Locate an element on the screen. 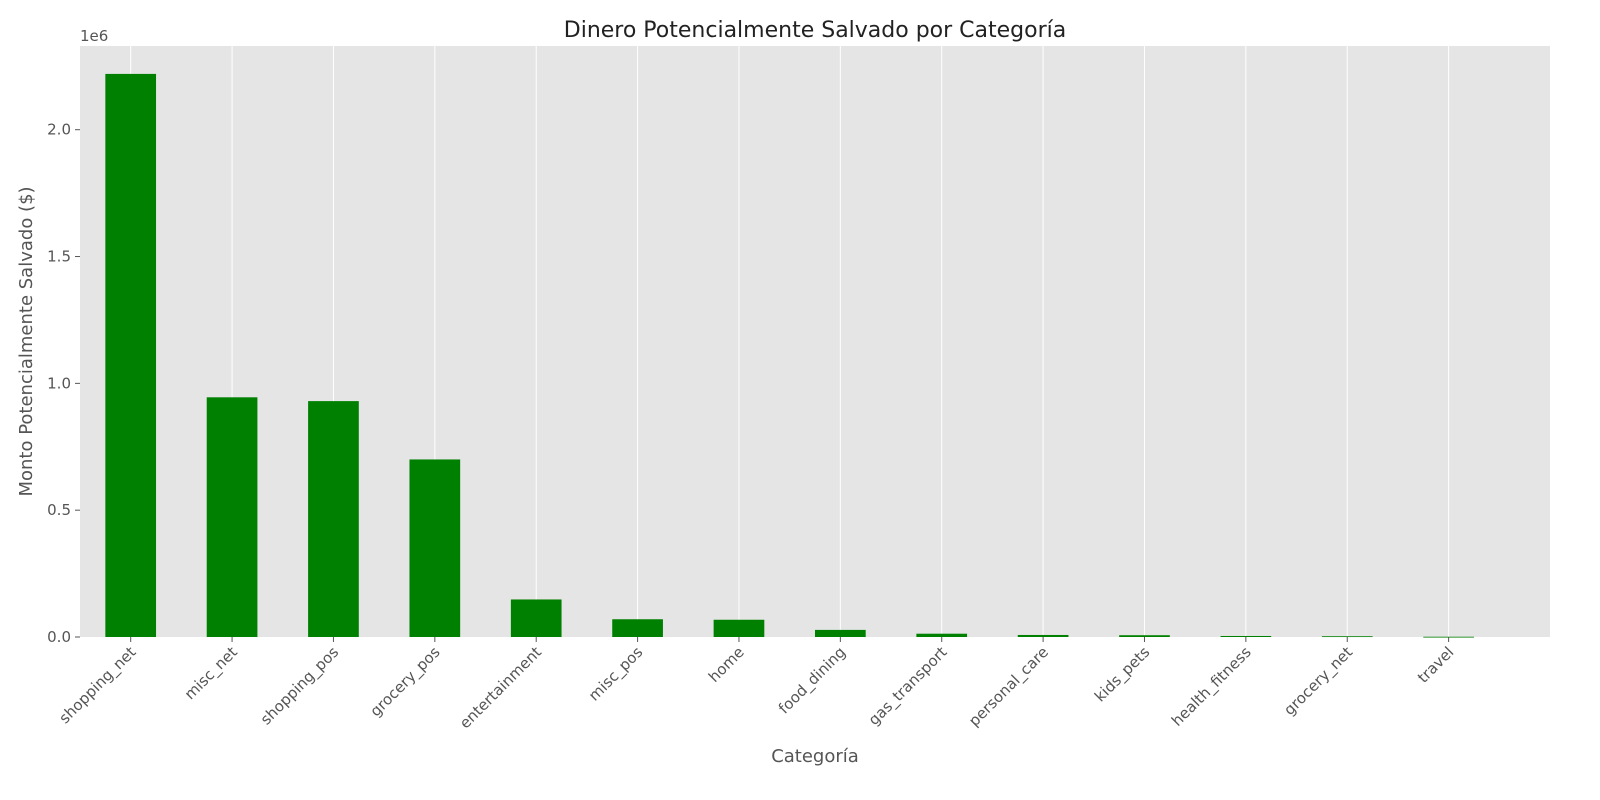 This screenshot has height=800, width=1600. bar-gas_transport is located at coordinates (942, 635).